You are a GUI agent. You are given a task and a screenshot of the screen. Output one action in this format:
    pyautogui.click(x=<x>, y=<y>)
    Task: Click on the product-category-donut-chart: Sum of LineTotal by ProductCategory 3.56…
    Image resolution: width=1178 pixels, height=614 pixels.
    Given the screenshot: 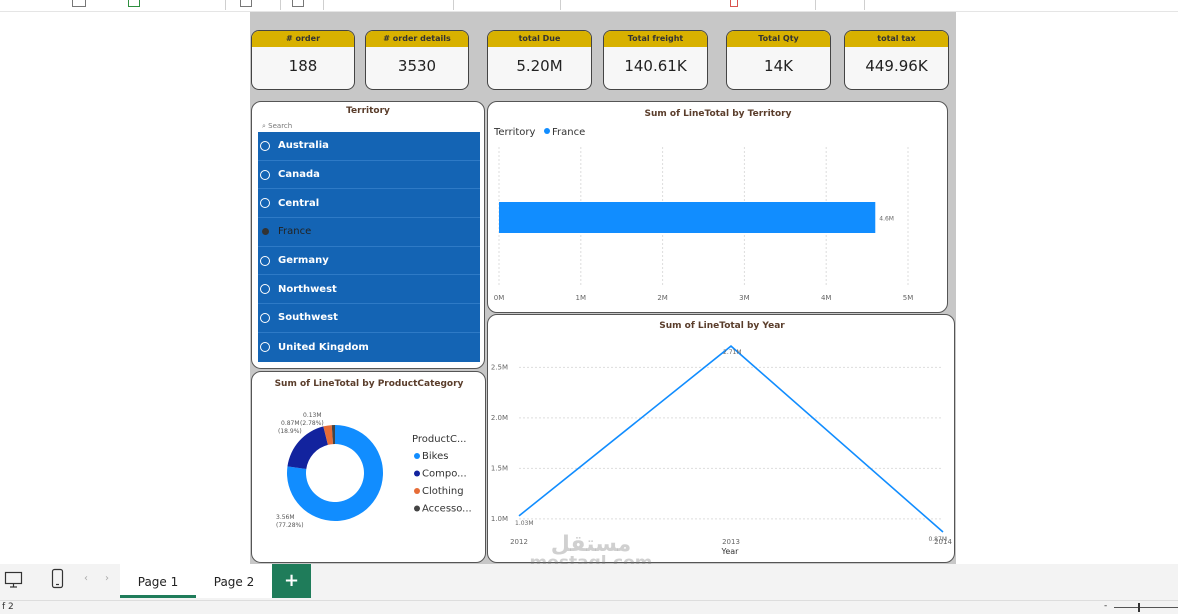 What is the action you would take?
    pyautogui.click(x=368, y=467)
    